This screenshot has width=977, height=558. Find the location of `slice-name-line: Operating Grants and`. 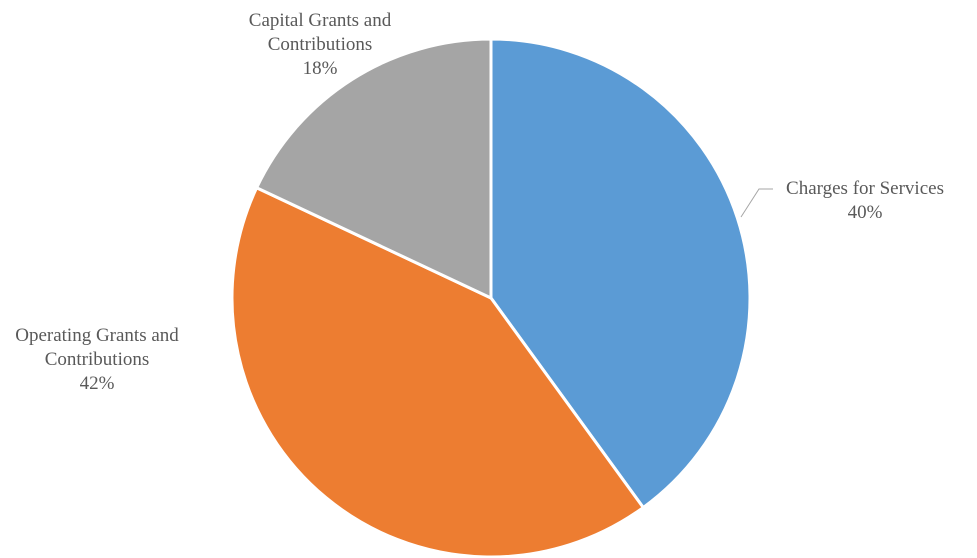

slice-name-line: Operating Grants and is located at coordinates (97, 335).